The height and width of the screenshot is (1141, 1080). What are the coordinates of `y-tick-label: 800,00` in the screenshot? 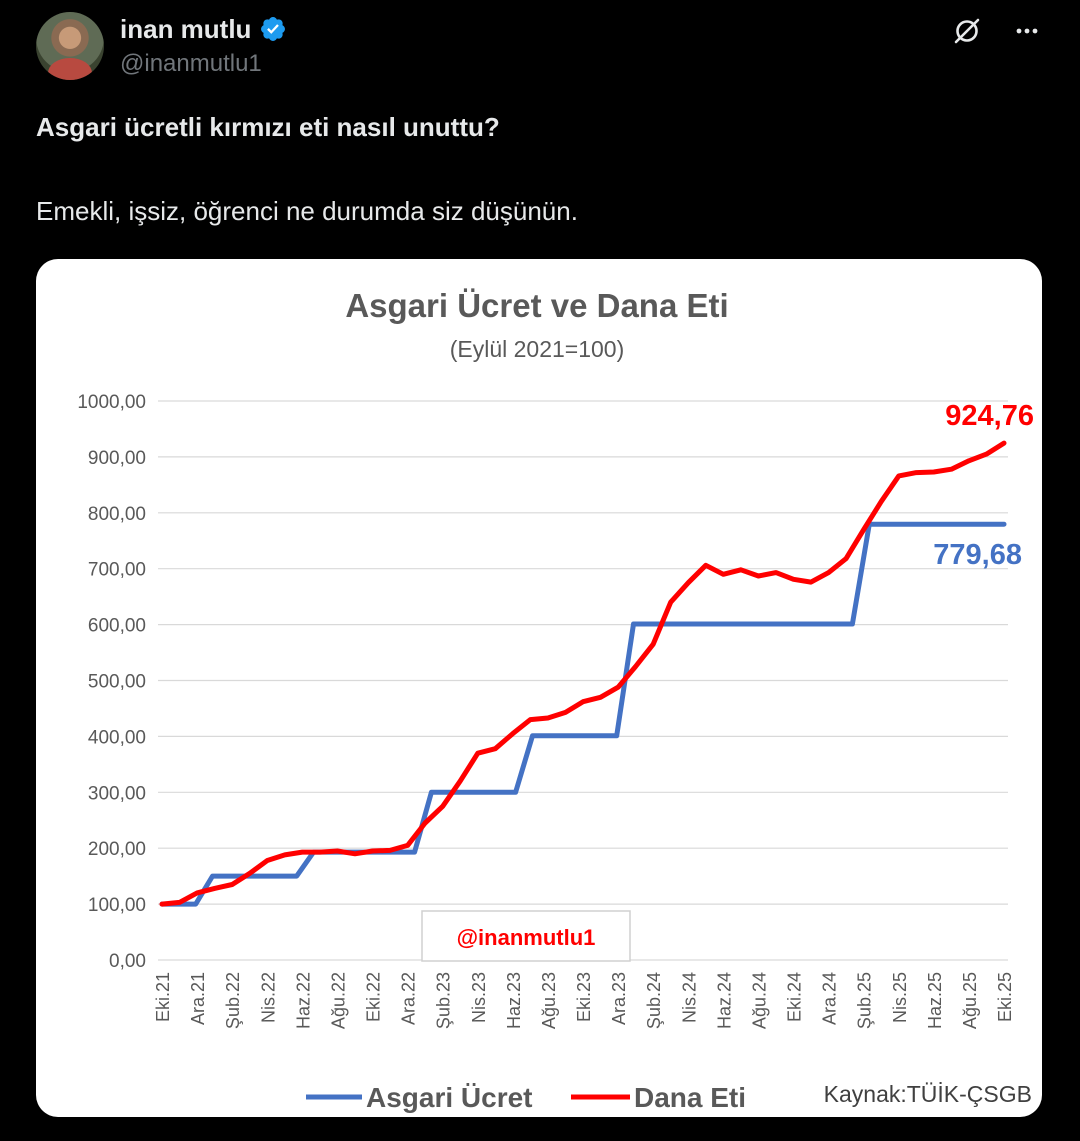 It's located at (117, 514).